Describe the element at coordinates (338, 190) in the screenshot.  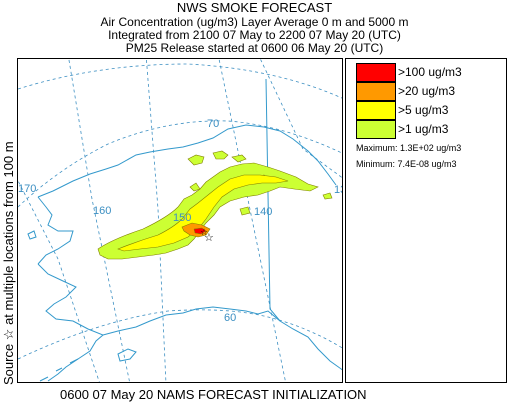
I see `lon-label-130: 130` at that location.